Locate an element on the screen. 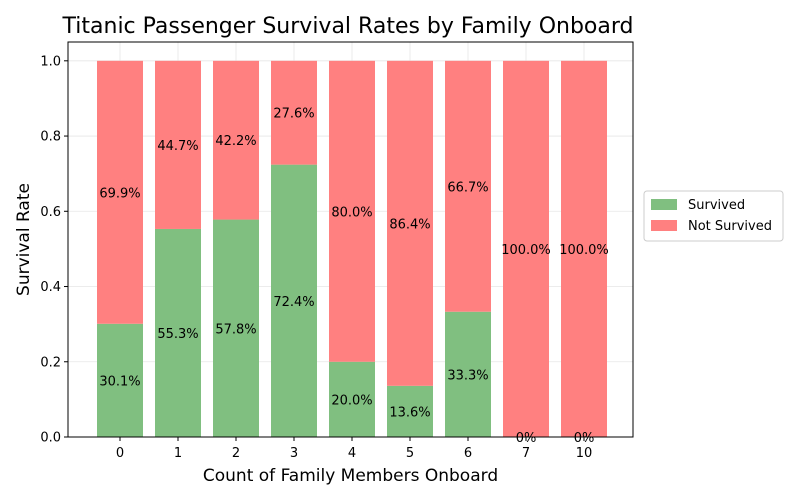  x-axis-label: Count of Family Members Onboard is located at coordinates (350, 476).